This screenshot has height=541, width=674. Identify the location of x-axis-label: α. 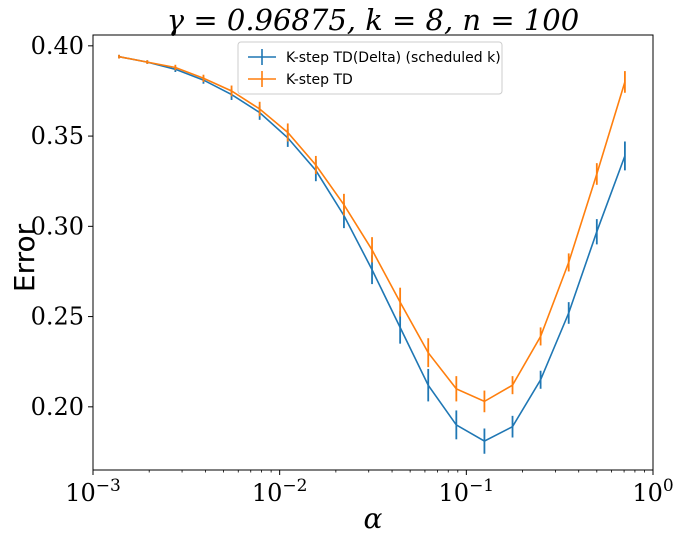
(373, 518).